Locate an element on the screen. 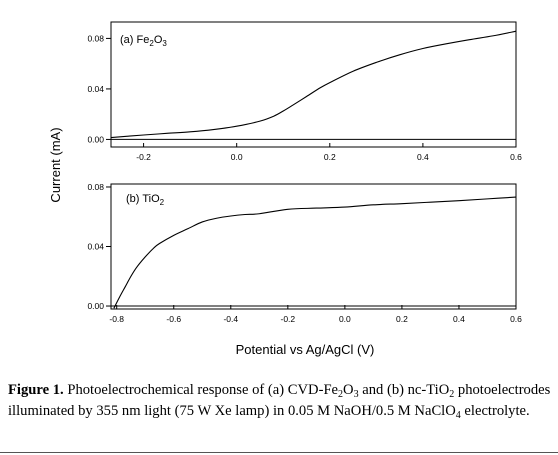 The width and height of the screenshot is (558, 455). x-axis-title: Potential vs Ag/AgCl (V) is located at coordinates (305, 349).